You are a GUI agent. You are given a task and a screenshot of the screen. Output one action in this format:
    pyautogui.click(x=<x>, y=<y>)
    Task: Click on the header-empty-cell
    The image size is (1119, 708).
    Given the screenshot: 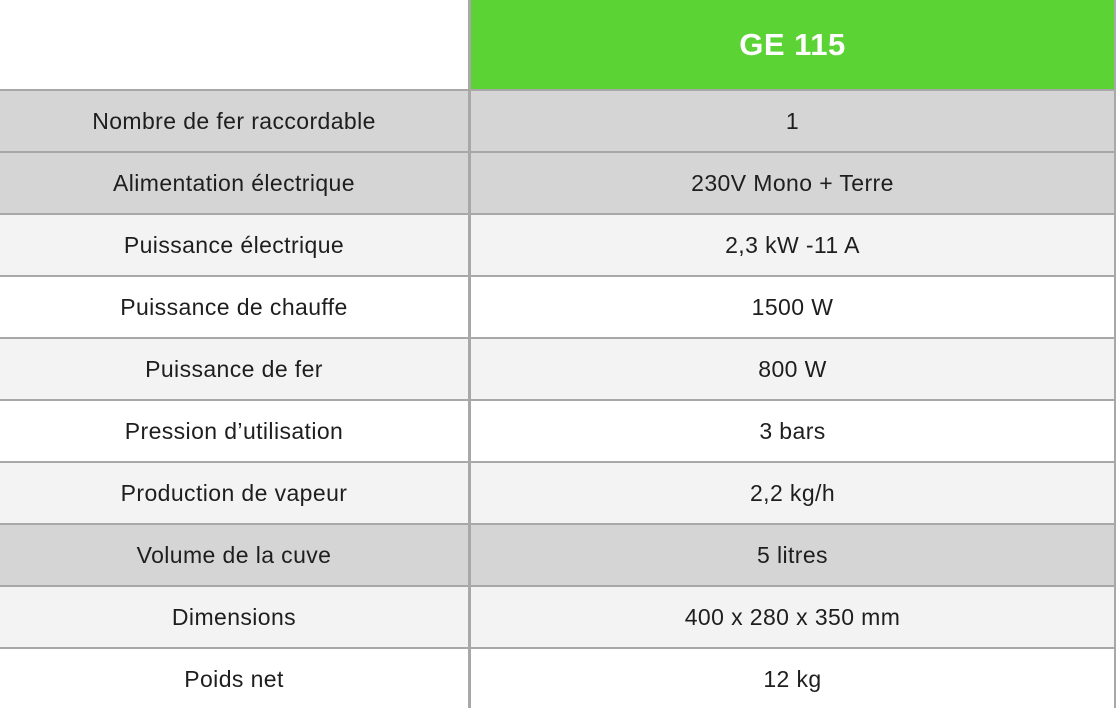 What is the action you would take?
    pyautogui.click(x=235, y=44)
    